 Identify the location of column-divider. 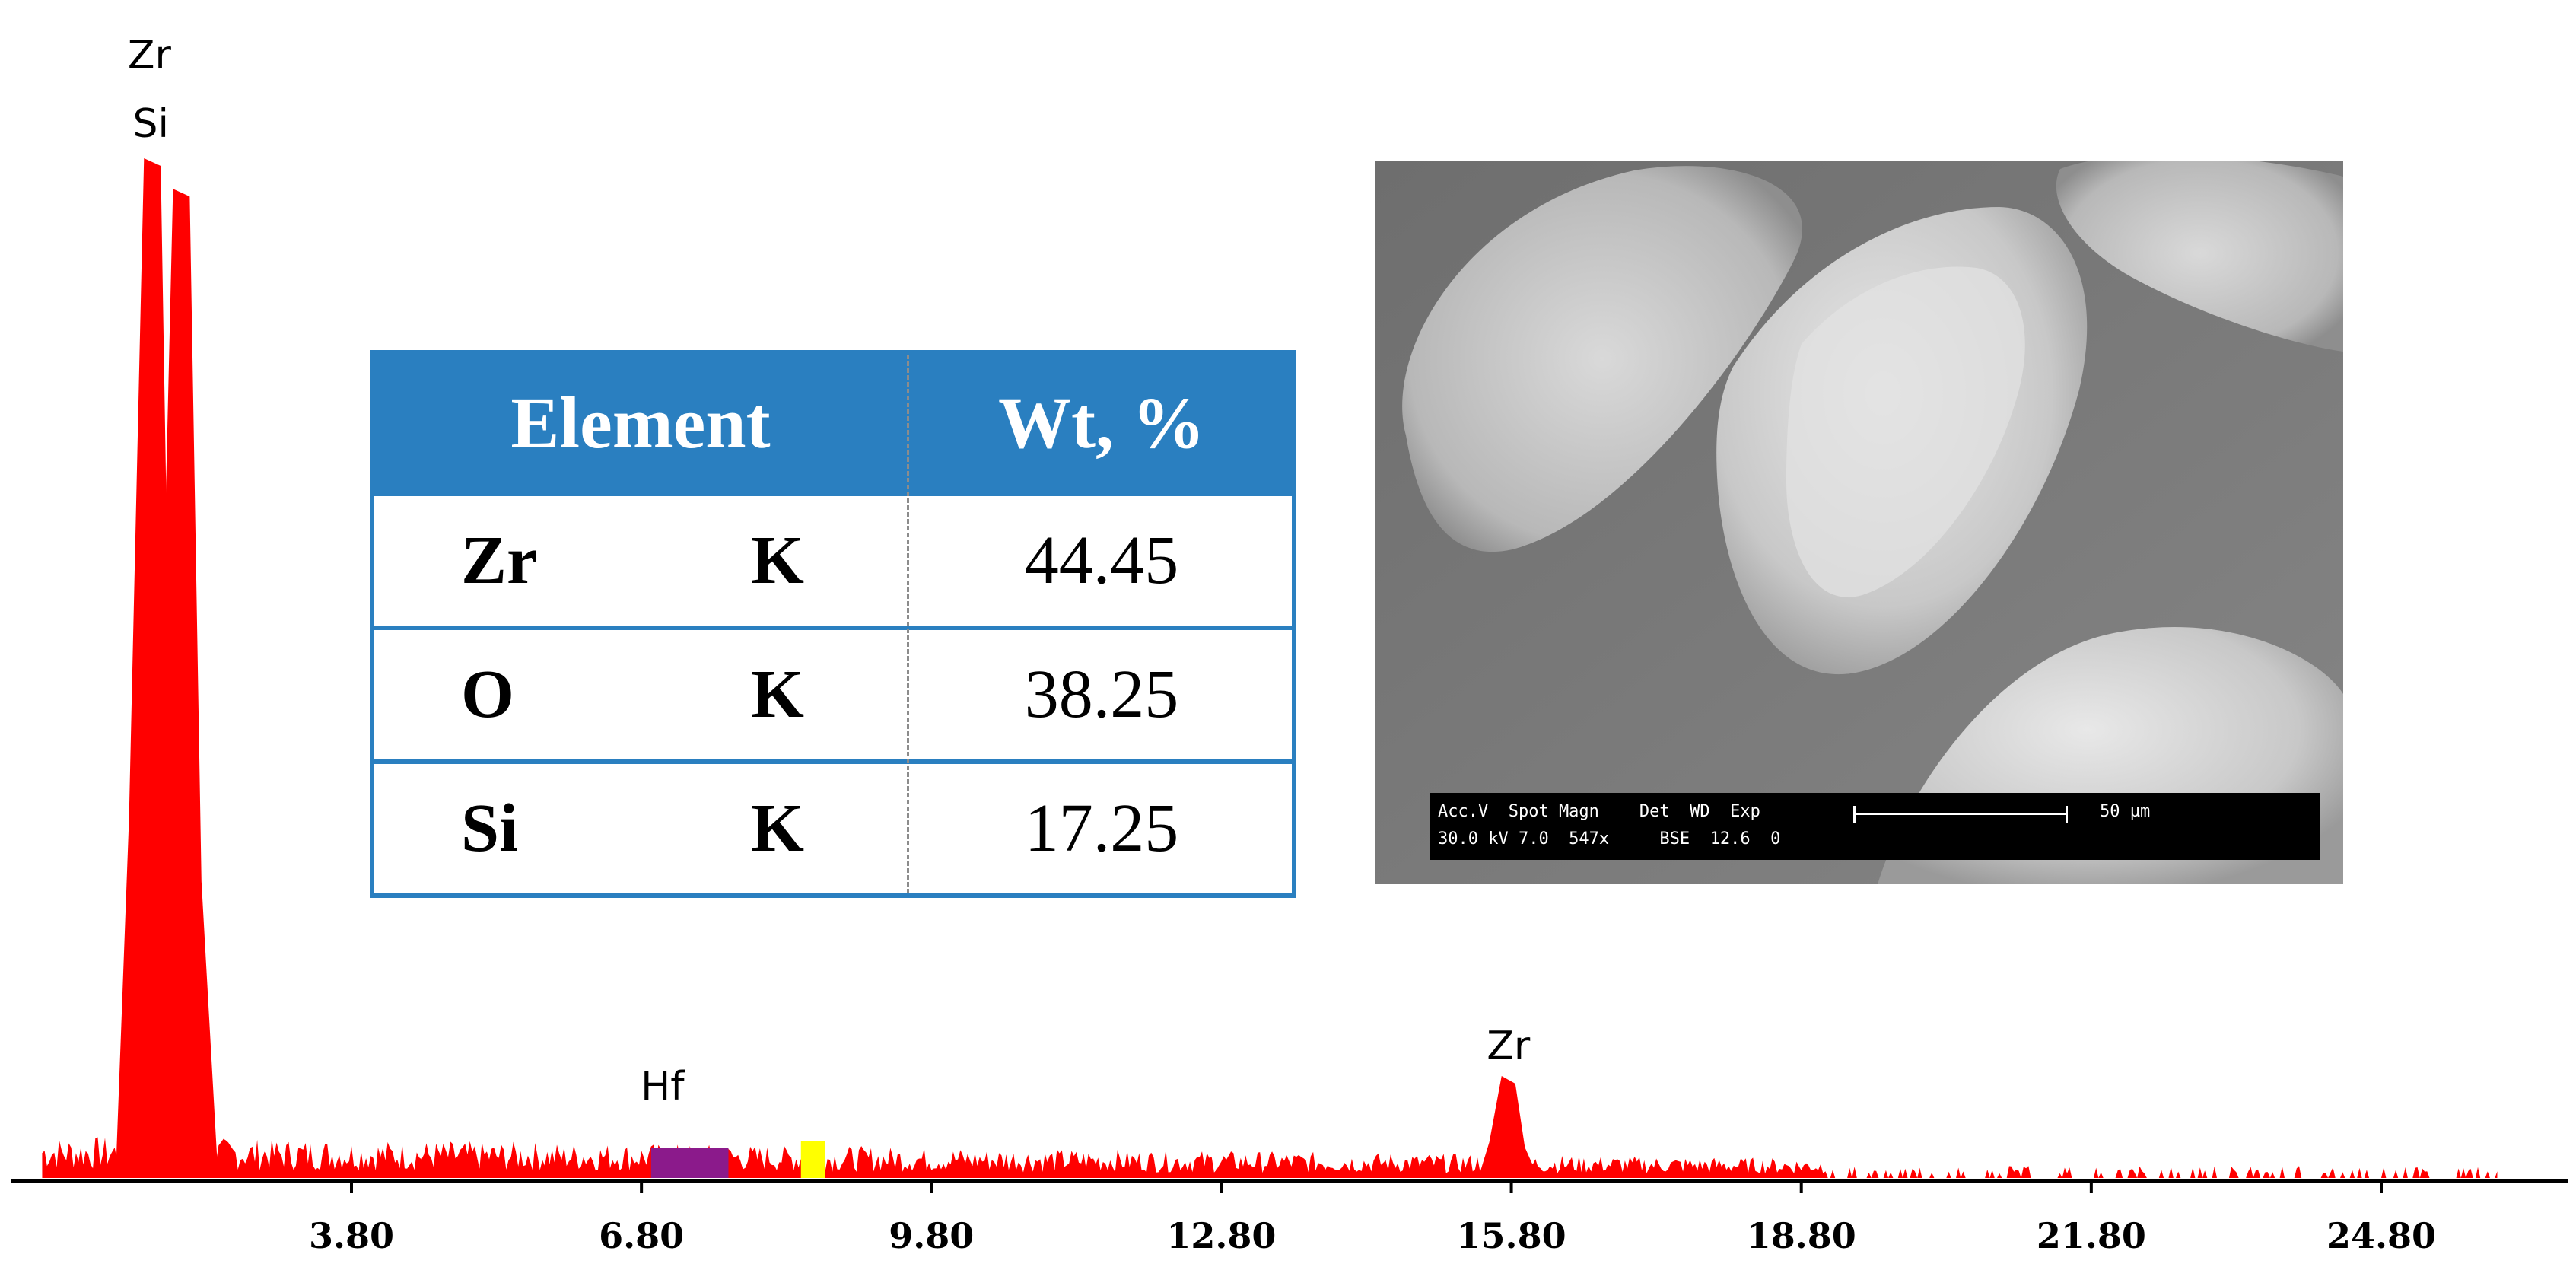
(908, 624).